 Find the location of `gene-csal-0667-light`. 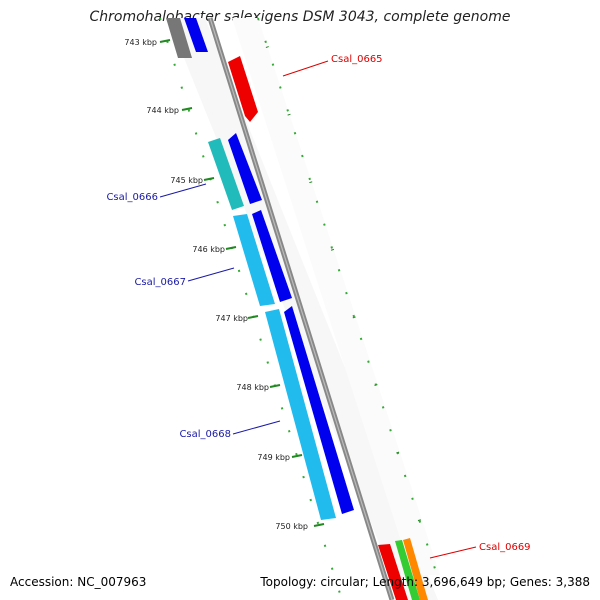

gene-csal-0667-light is located at coordinates (254, 260).